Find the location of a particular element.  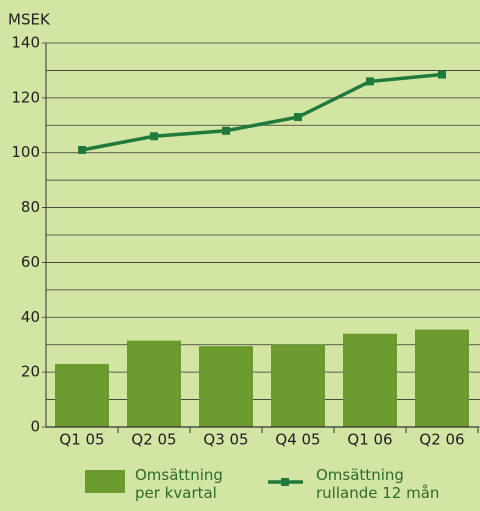

line is located at coordinates (262, 112).